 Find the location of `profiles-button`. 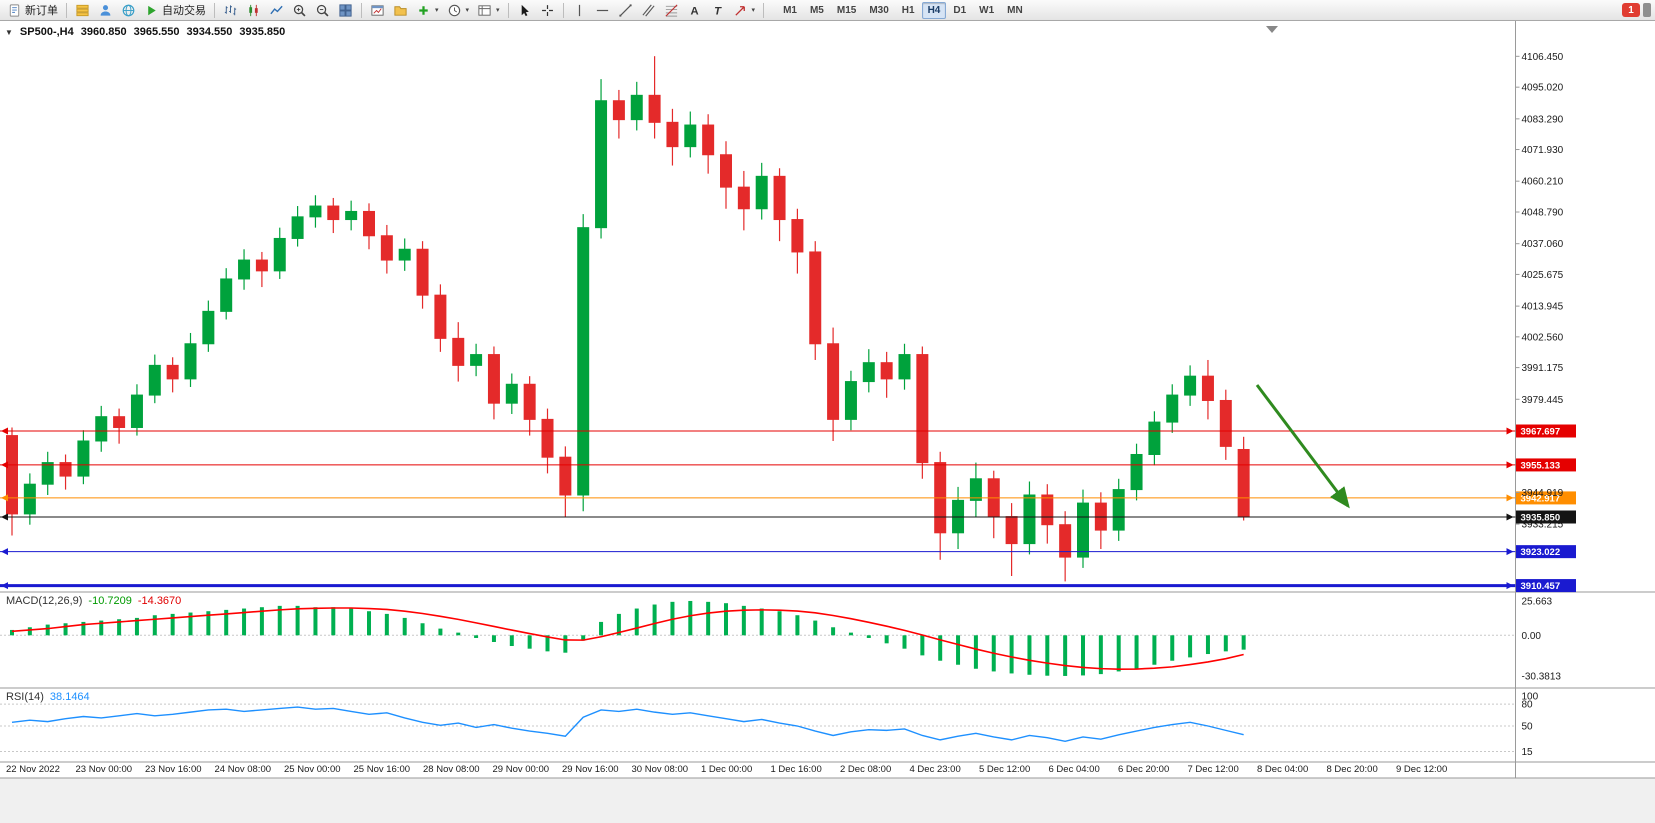

profiles-button is located at coordinates (400, 10).